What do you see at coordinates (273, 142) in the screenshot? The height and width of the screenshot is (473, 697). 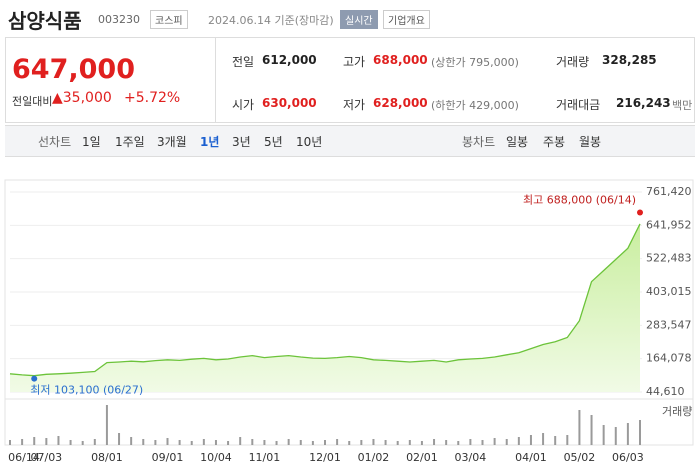 I see `tab: 5년` at bounding box center [273, 142].